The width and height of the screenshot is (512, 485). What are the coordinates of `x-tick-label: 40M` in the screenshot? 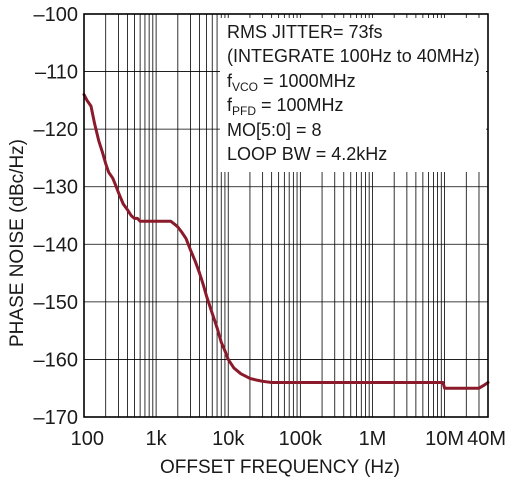 It's located at (486, 439).